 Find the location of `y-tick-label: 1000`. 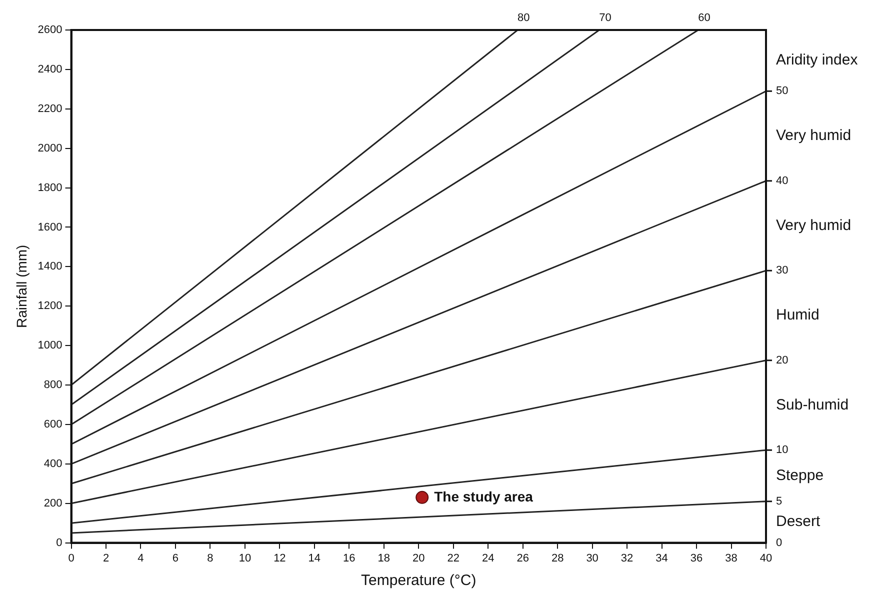

y-tick-label: 1000 is located at coordinates (50, 346).